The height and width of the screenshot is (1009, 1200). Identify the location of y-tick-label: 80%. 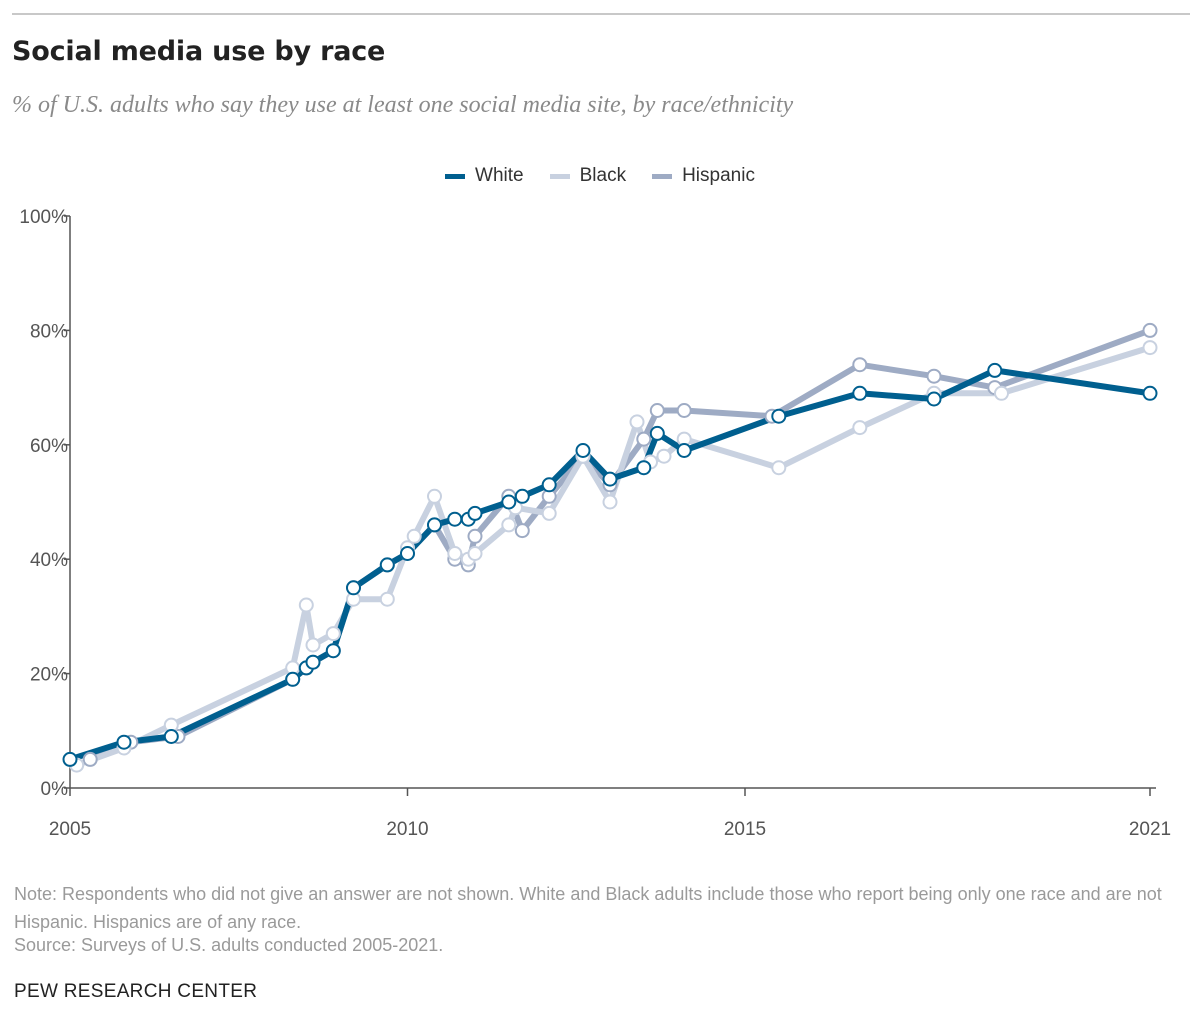
(49, 331).